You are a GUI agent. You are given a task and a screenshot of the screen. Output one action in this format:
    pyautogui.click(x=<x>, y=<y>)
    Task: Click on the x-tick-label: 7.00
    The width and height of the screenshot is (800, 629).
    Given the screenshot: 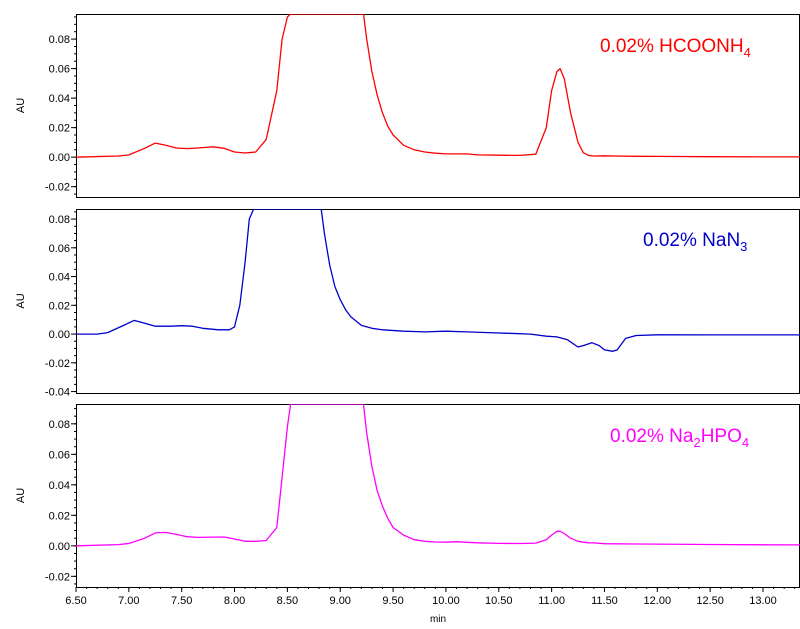 What is the action you would take?
    pyautogui.click(x=128, y=601)
    